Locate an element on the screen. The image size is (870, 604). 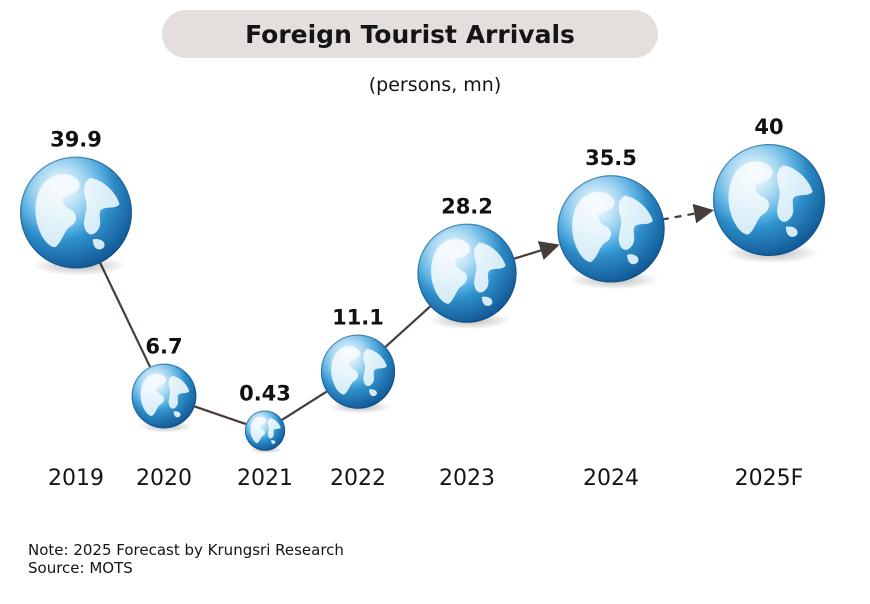
chart-subtitle: (persons, mn) is located at coordinates (435, 85).